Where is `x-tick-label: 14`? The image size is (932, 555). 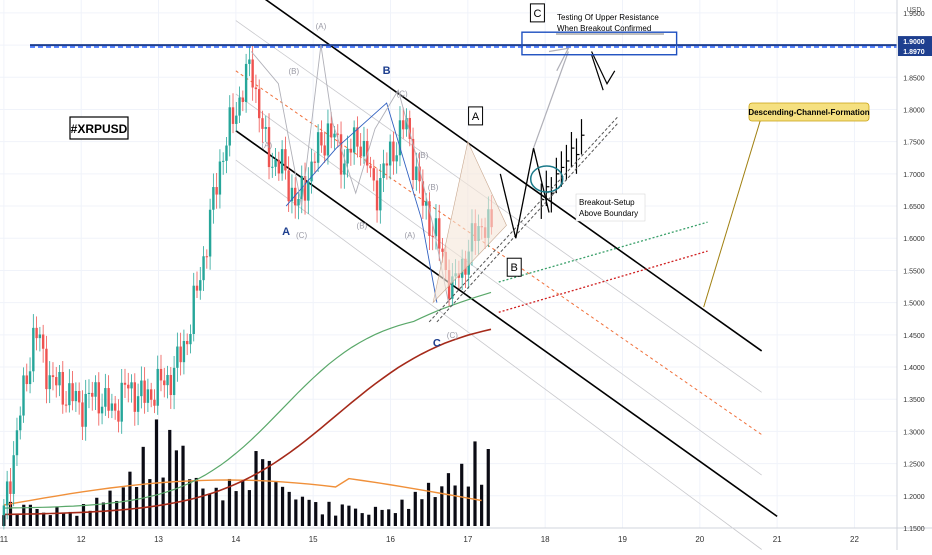 x-tick-label: 14 is located at coordinates (235, 539).